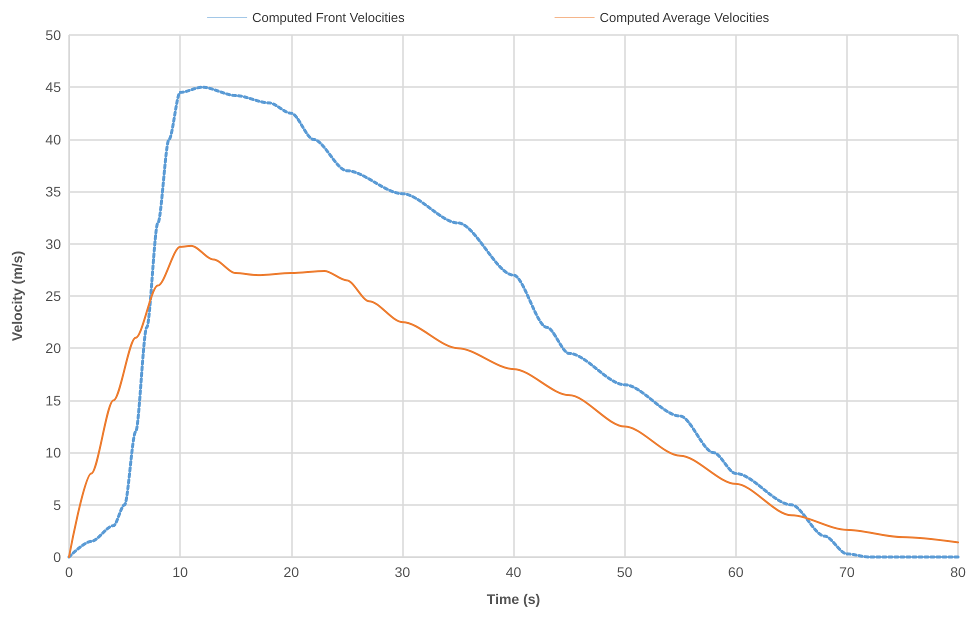 The height and width of the screenshot is (617, 977). What do you see at coordinates (53, 139) in the screenshot?
I see `y-tick-label: 40` at bounding box center [53, 139].